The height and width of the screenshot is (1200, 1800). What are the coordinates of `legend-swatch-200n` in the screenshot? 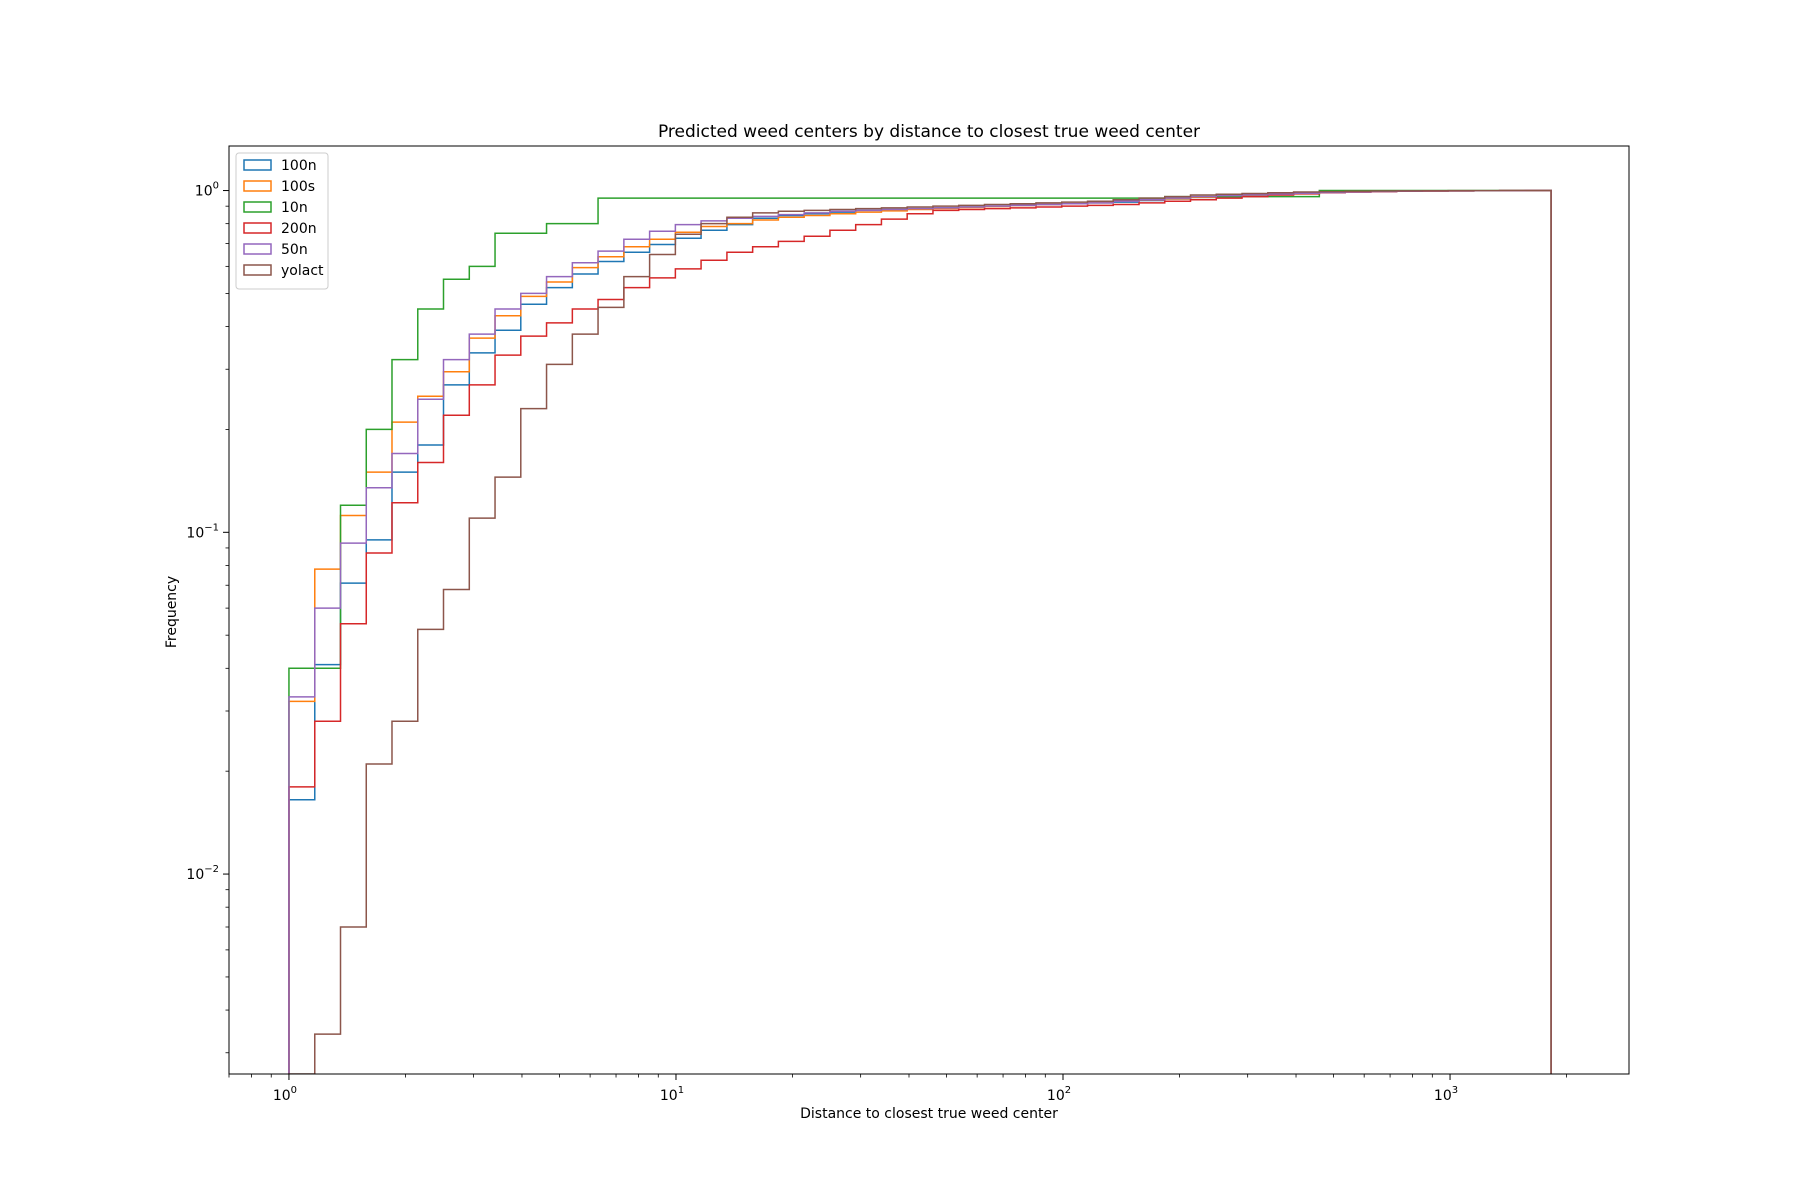 It's located at (257, 228).